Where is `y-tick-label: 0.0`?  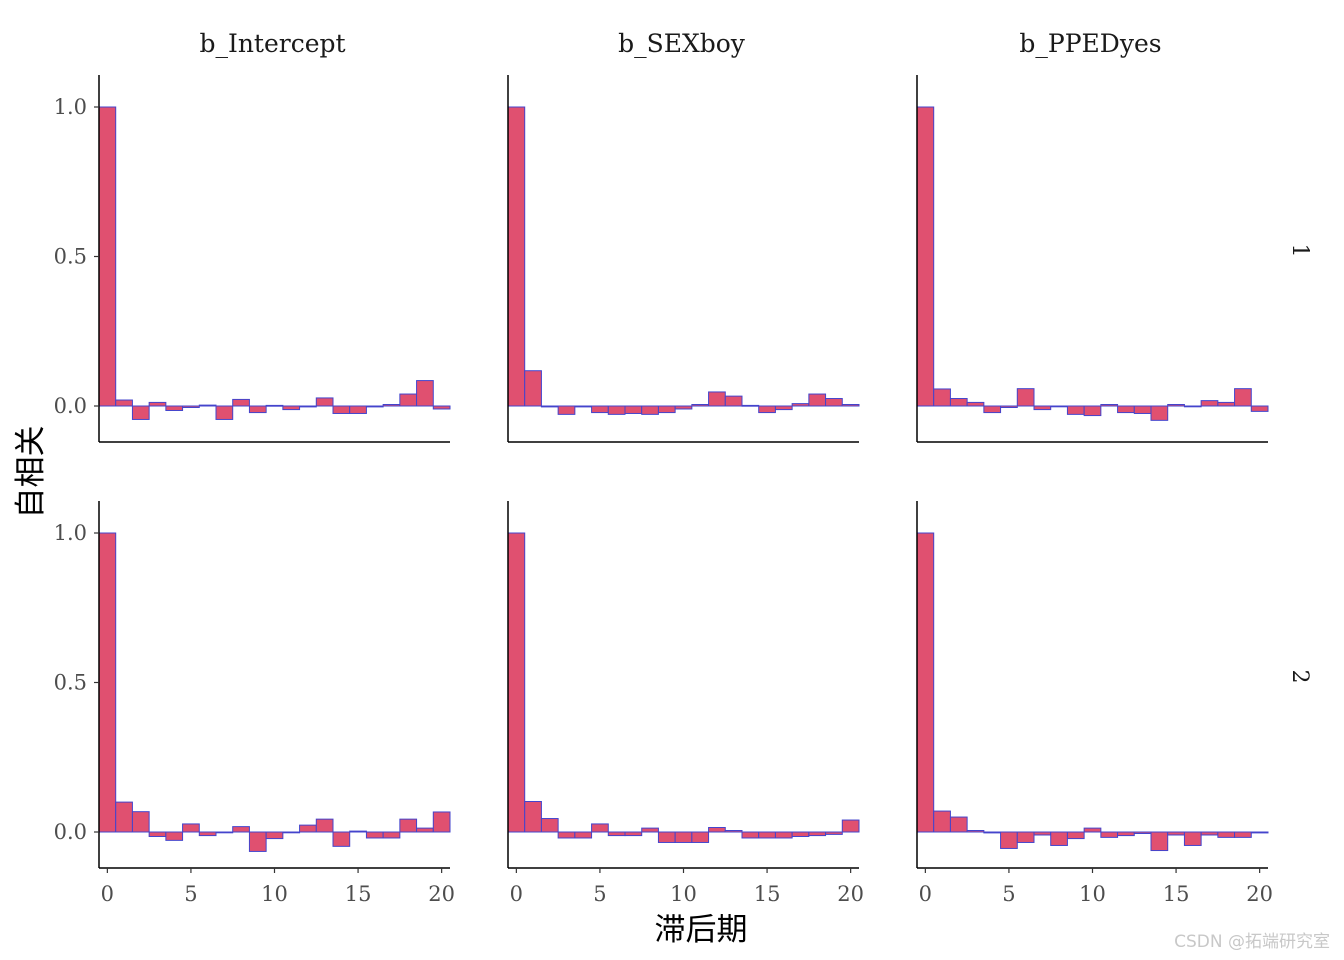
y-tick-label: 0.0 is located at coordinates (70, 406).